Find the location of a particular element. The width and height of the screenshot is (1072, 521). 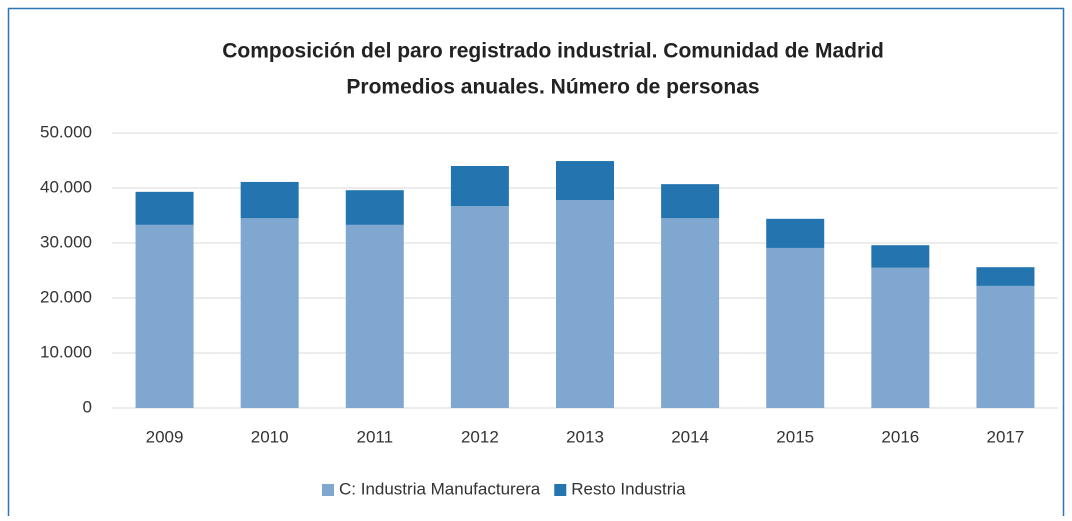

x-tick-label: 2013 is located at coordinates (585, 436).